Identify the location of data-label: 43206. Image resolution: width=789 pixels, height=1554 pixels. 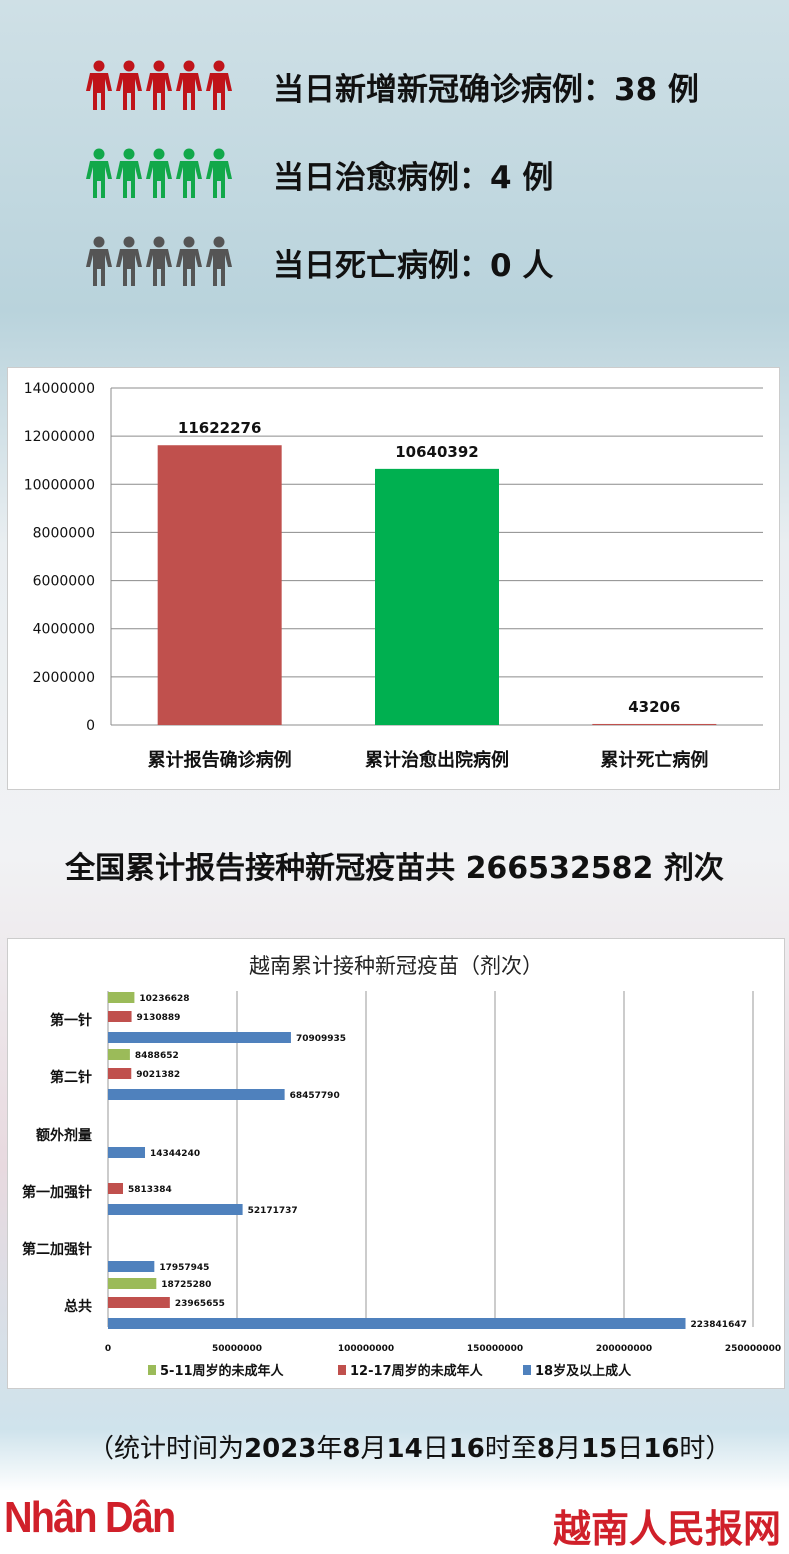
(654, 707).